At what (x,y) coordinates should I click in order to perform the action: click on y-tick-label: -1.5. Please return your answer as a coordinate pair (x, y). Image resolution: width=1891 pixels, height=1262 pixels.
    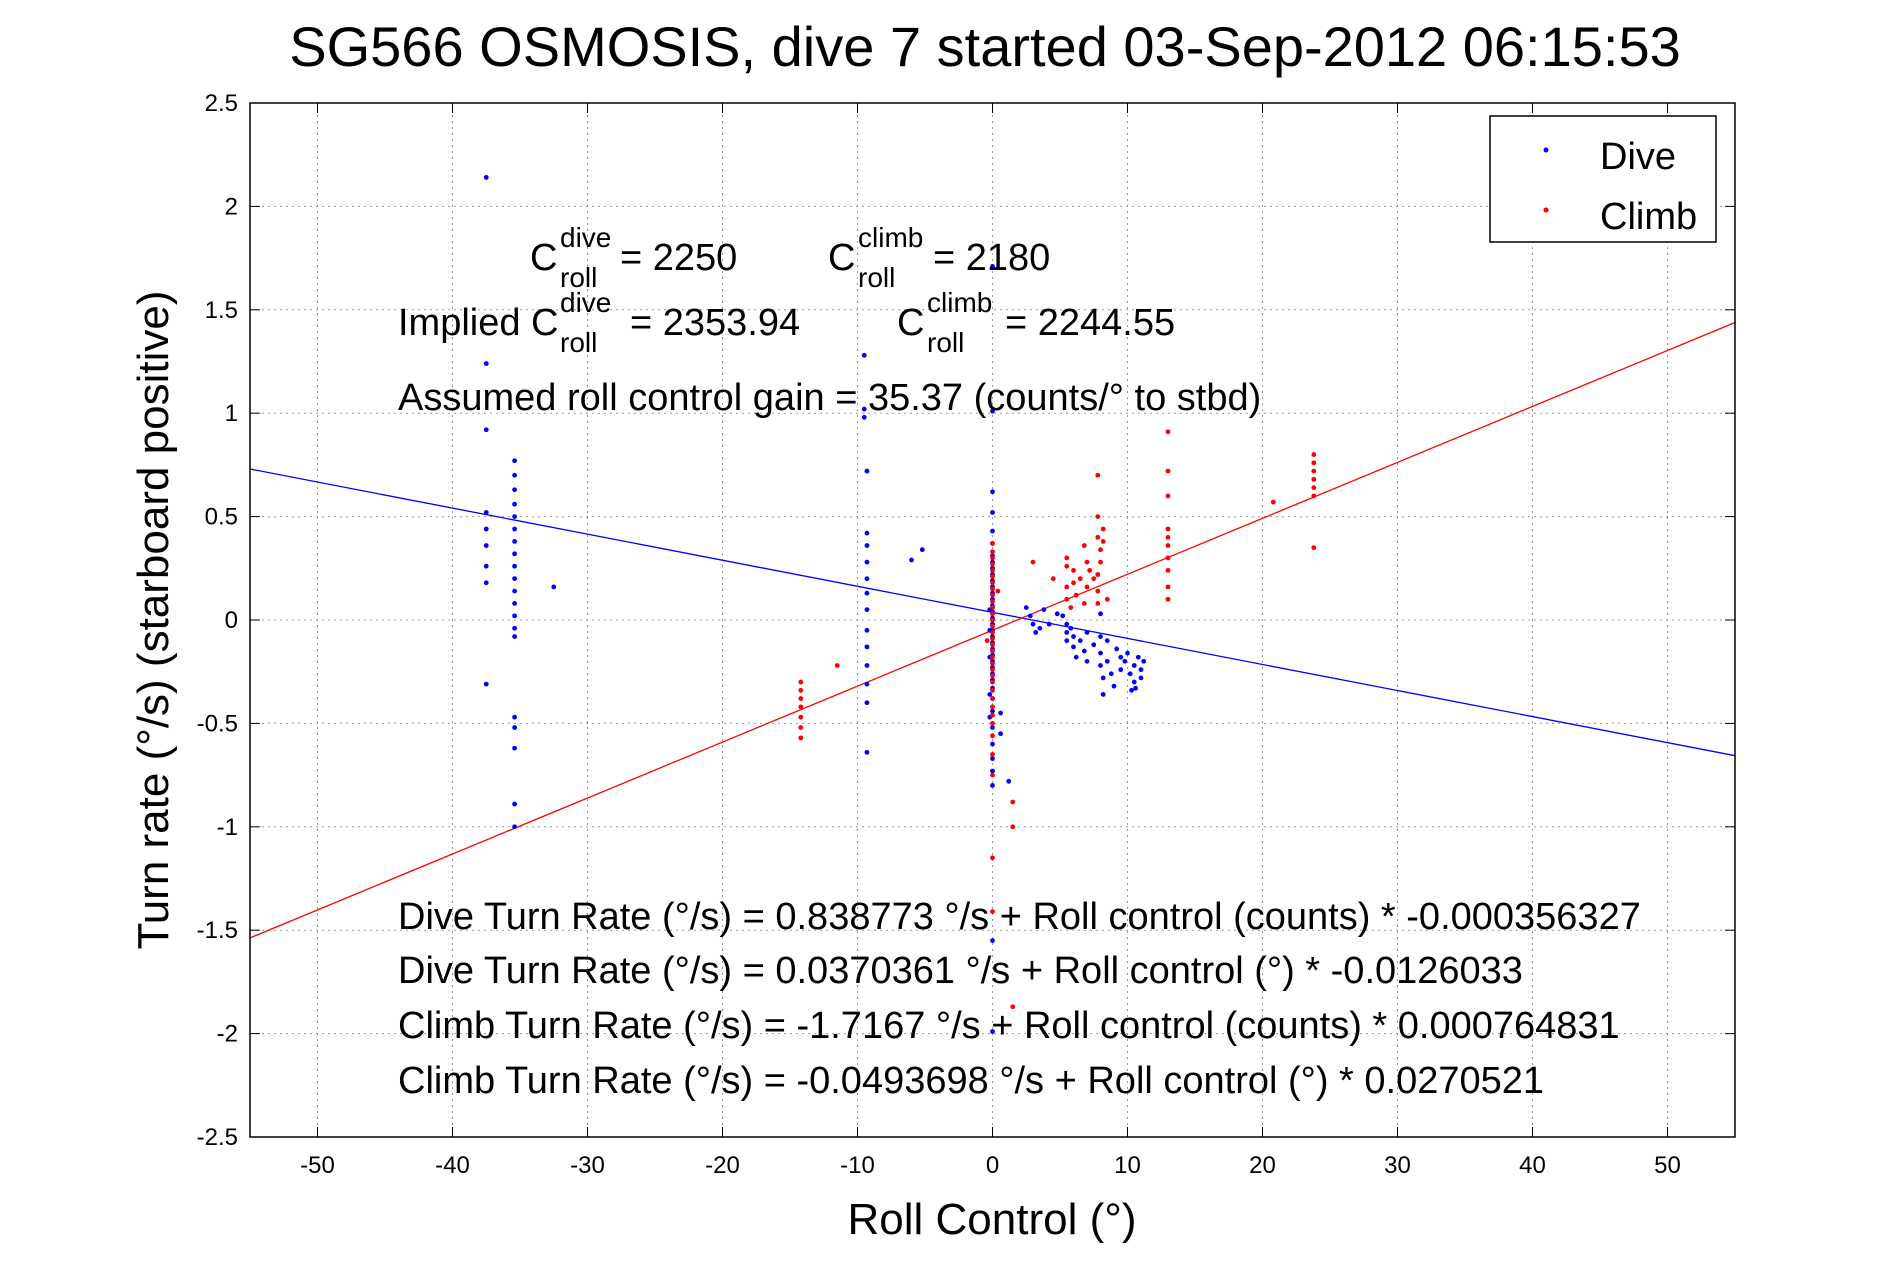
    Looking at the image, I should click on (217, 930).